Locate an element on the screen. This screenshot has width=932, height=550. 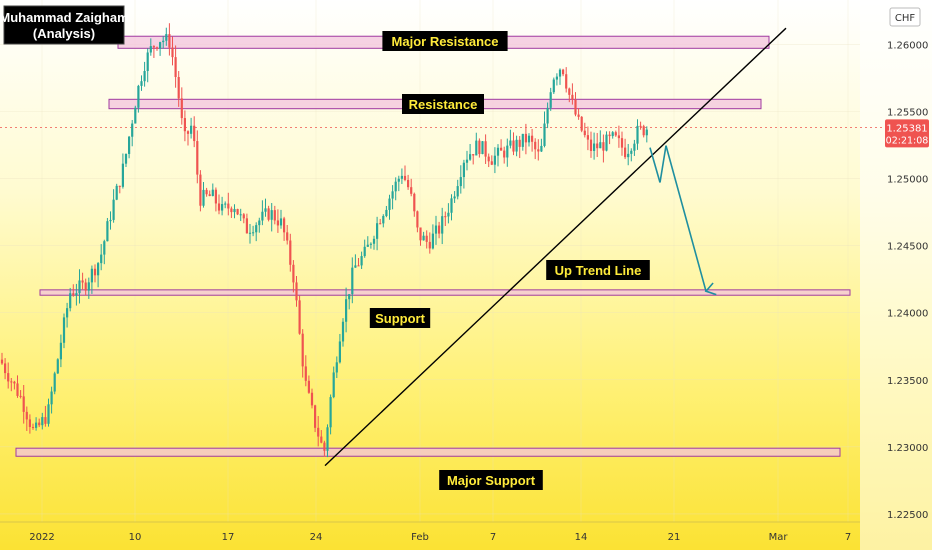
currency-label: CHF is located at coordinates (905, 18).